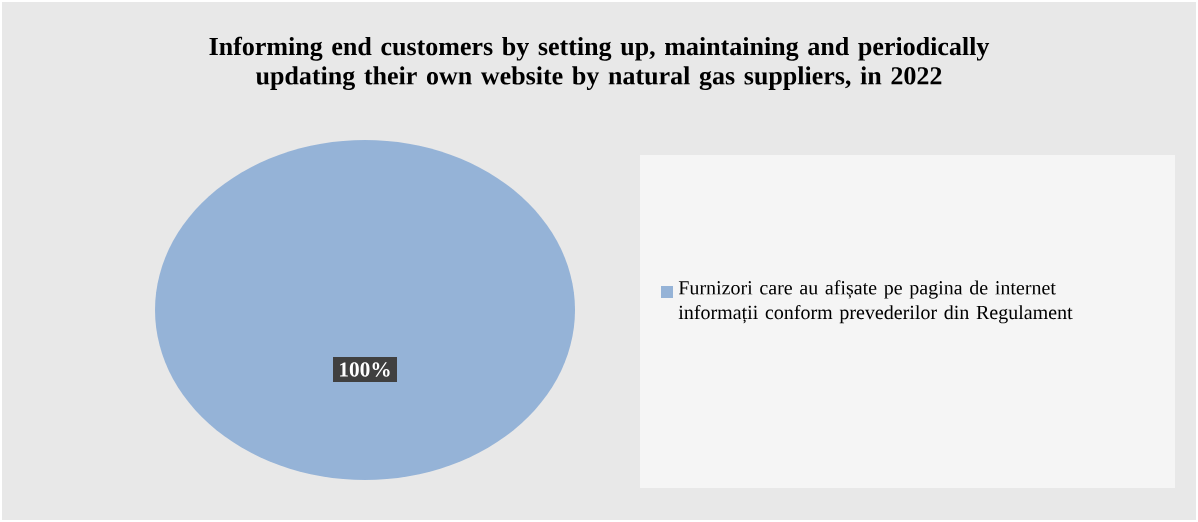  Describe the element at coordinates (365, 369) in the screenshot. I see `data-label: 100%` at that location.